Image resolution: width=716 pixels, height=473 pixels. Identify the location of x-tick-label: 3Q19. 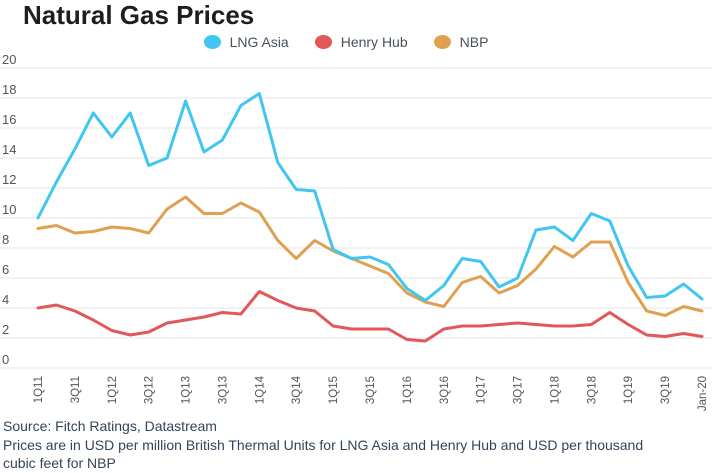
(666, 390).